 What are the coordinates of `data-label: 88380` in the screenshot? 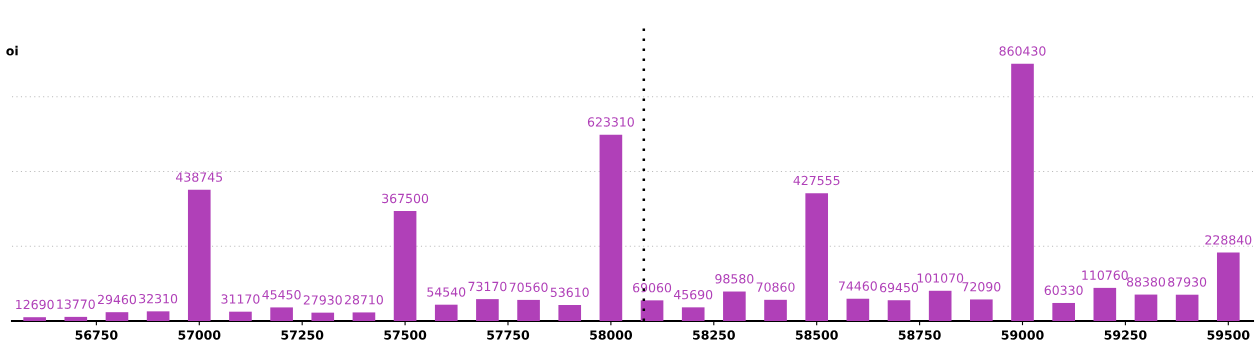 It's located at (1146, 282).